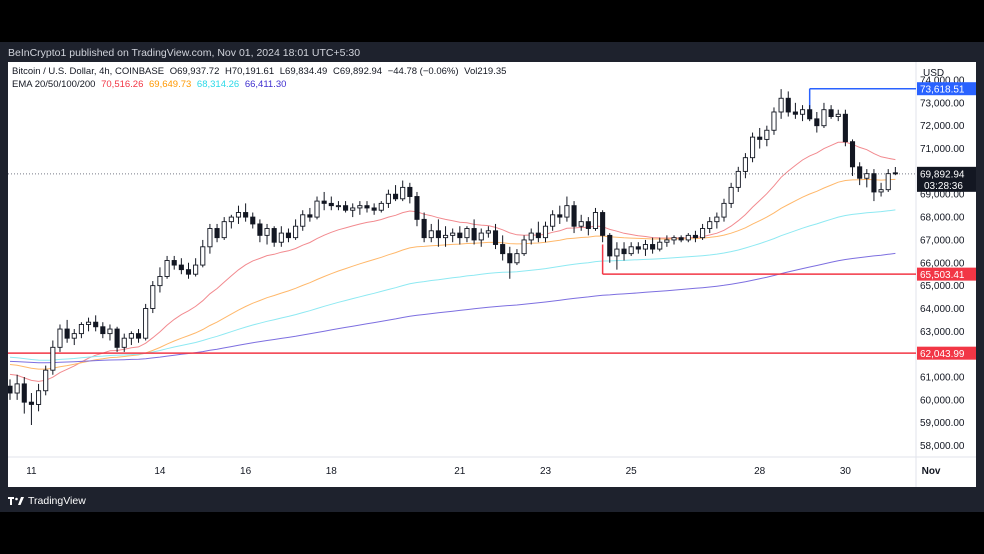 This screenshot has width=984, height=554. What do you see at coordinates (846, 471) in the screenshot?
I see `x-tick-label: 30` at bounding box center [846, 471].